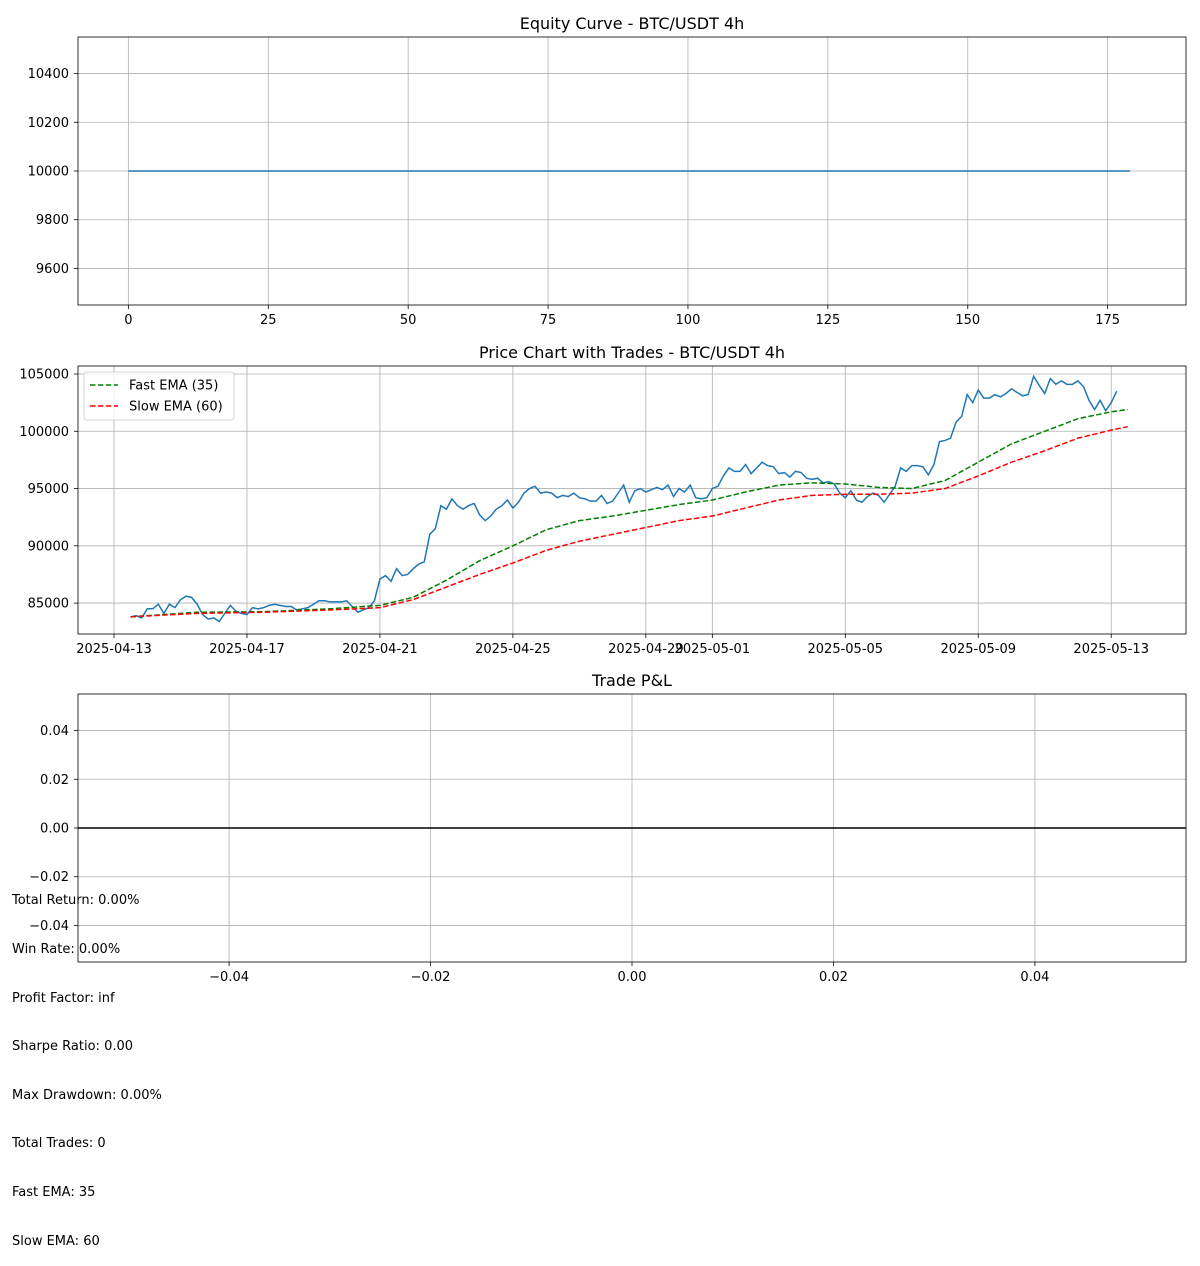 Image resolution: width=1200 pixels, height=1266 pixels. Describe the element at coordinates (63, 998) in the screenshot. I see `stat-profit-factor: Profit Factor: inf` at that location.